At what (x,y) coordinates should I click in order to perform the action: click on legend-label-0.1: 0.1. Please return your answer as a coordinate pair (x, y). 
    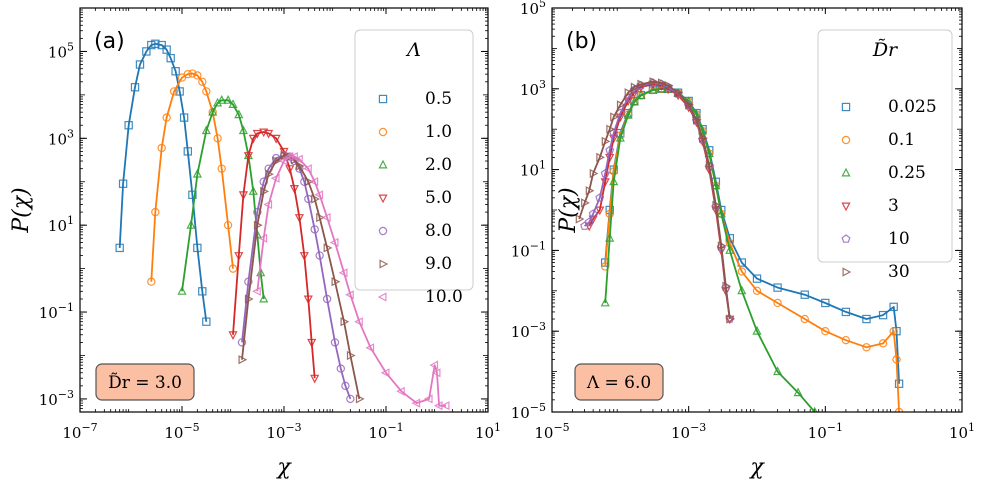
    Looking at the image, I should click on (901, 140).